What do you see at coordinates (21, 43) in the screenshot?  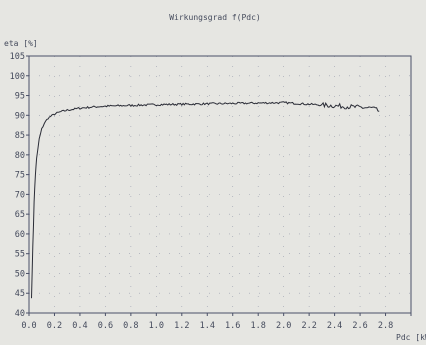 I see `y-axis-label: eta [%]` at bounding box center [21, 43].